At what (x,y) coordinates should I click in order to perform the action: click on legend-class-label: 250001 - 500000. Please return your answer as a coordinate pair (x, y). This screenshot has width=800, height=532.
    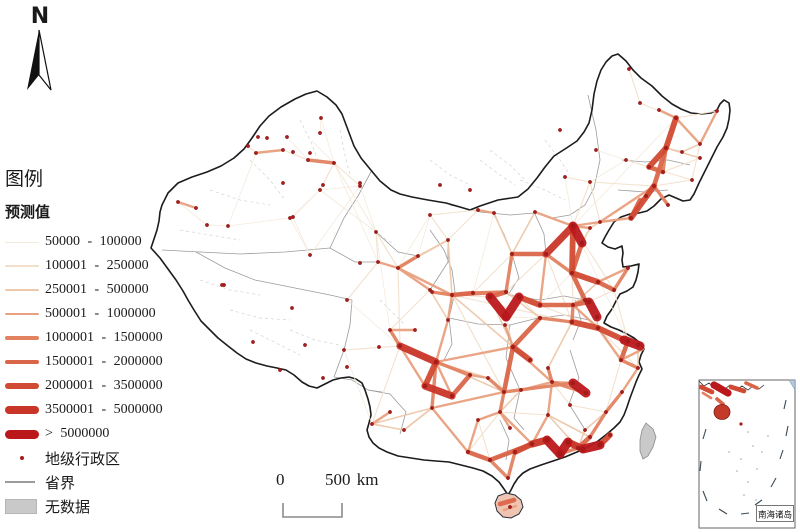
    Looking at the image, I should click on (97, 289).